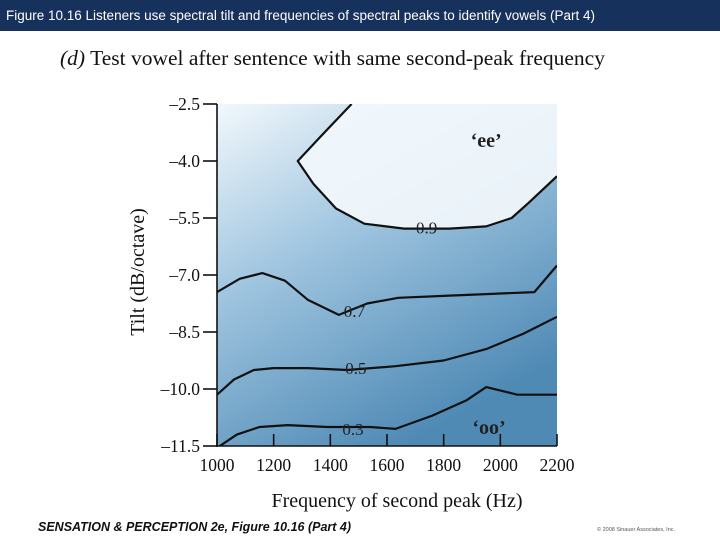  I want to click on copyright-notice: © 2008 Sinauer Associates, Inc., so click(636, 530).